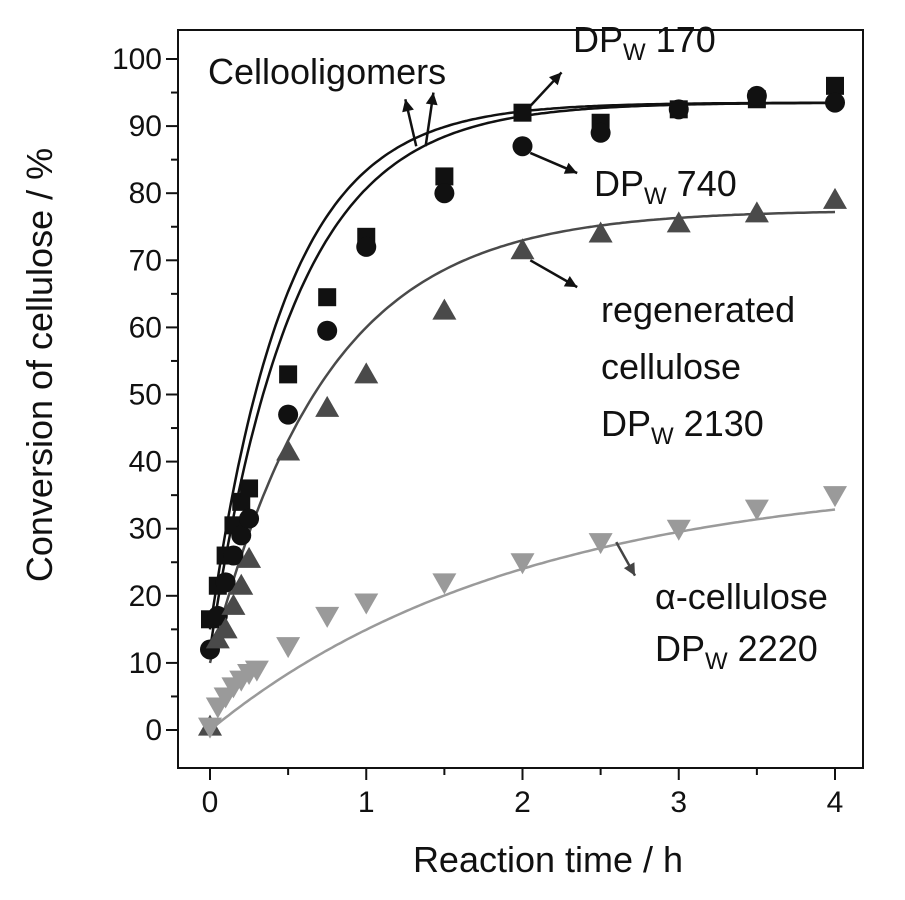 This screenshot has width=905, height=900. Describe the element at coordinates (736, 651) in the screenshot. I see `annotation-alpha: DPW 2220` at that location.